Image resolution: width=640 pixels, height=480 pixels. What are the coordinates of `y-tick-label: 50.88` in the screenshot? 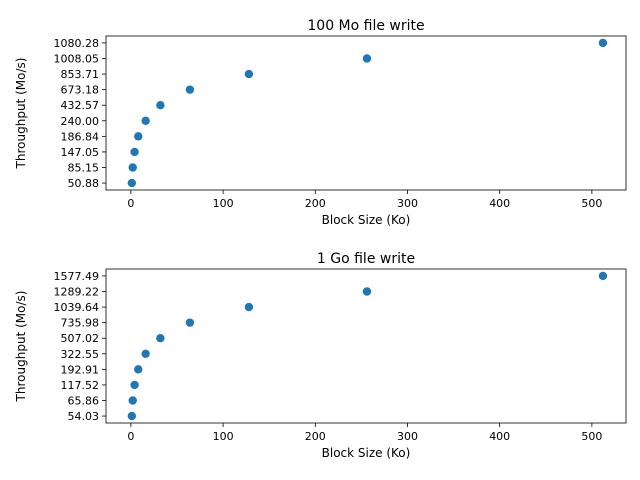 It's located at (84, 183).